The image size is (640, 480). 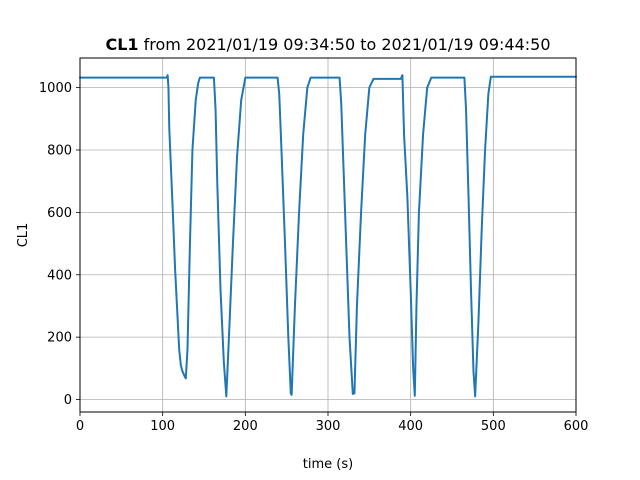 I want to click on x-axis-label: time (s), so click(x=328, y=464).